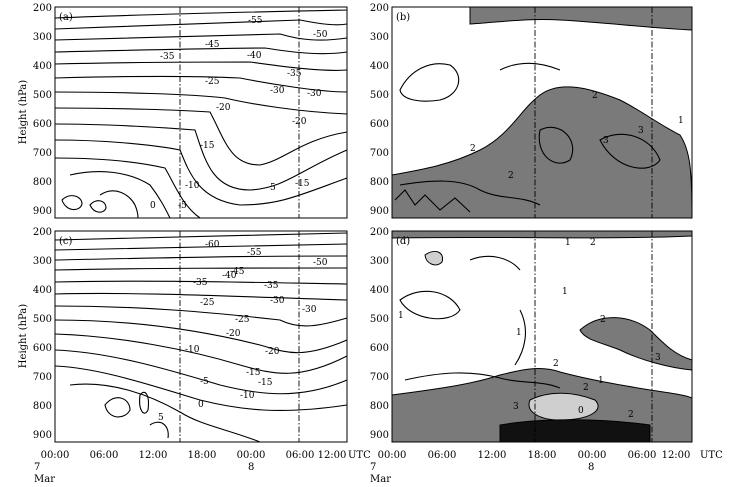  What do you see at coordinates (403, 17) in the screenshot?
I see `panel-b-label: (b)` at bounding box center [403, 17].